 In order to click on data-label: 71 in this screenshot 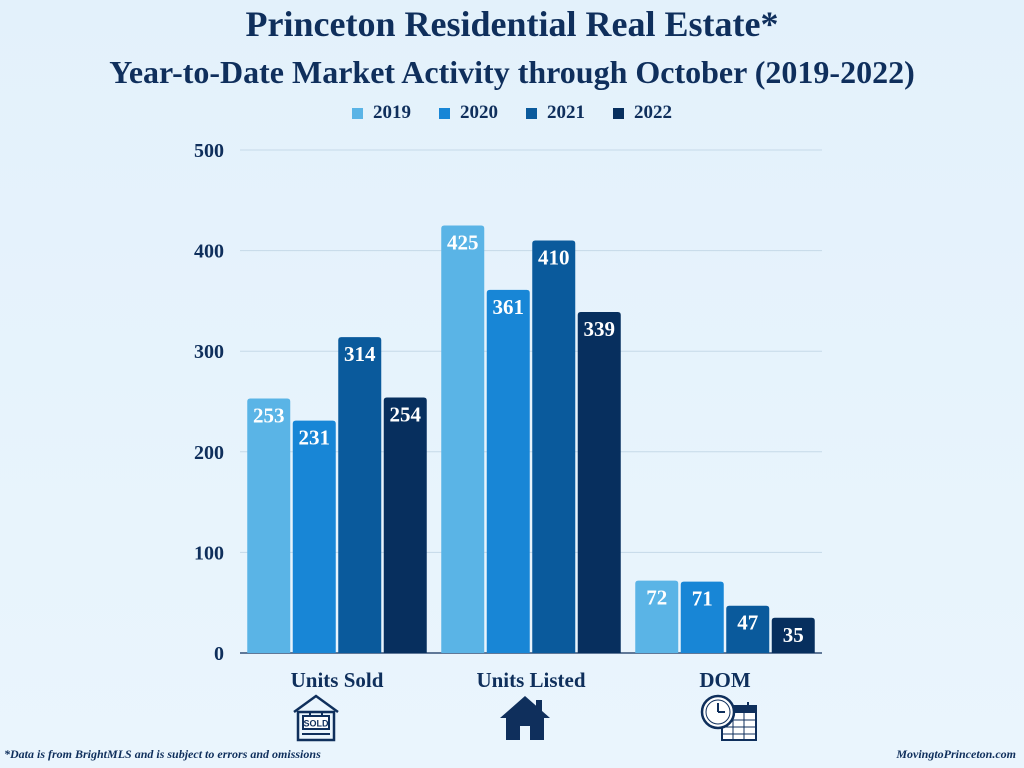, I will do `click(702, 599)`.